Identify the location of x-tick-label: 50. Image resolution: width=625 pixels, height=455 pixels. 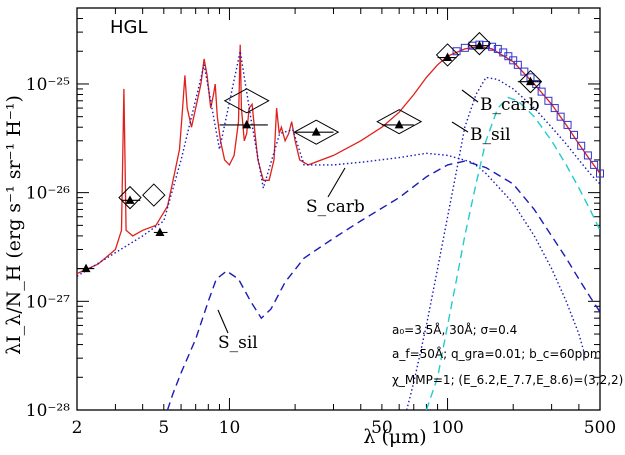
(382, 428).